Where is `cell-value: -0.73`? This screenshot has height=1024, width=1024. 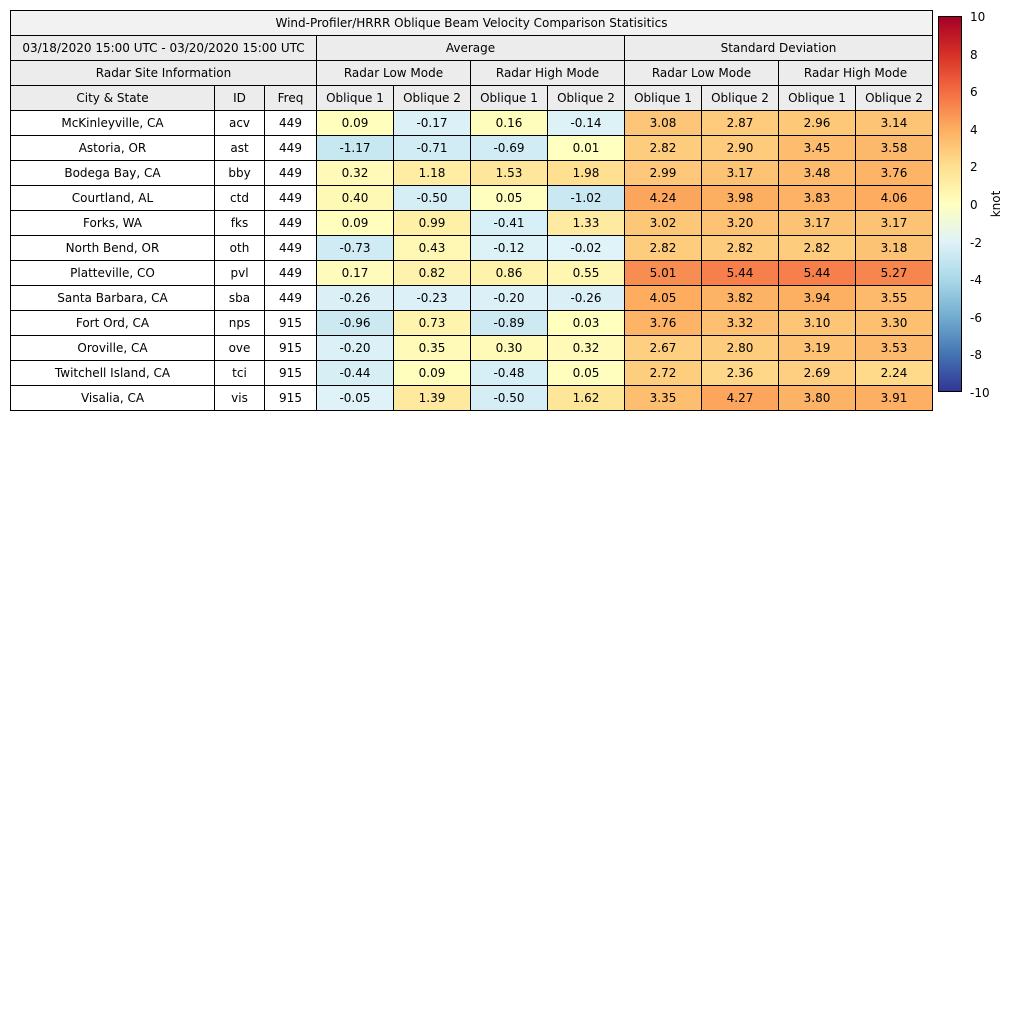
cell-value: -0.73 is located at coordinates (355, 248).